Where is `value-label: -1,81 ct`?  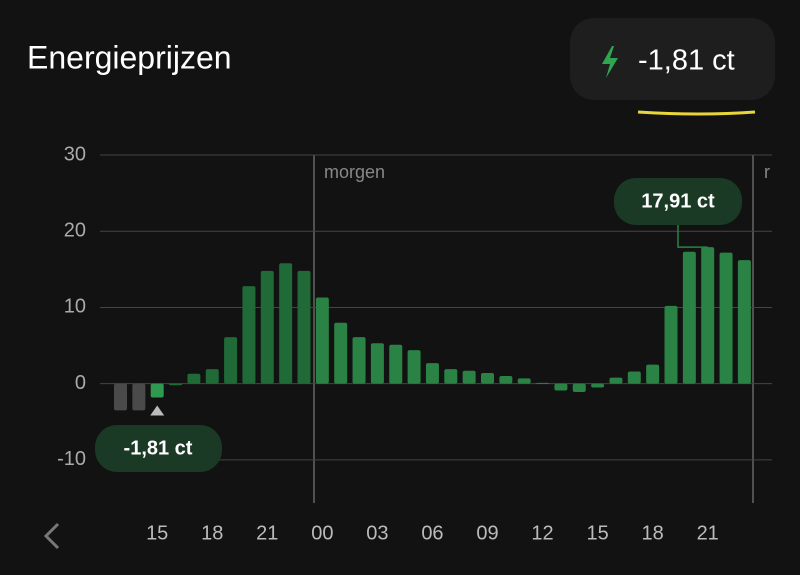 value-label: -1,81 ct is located at coordinates (158, 448).